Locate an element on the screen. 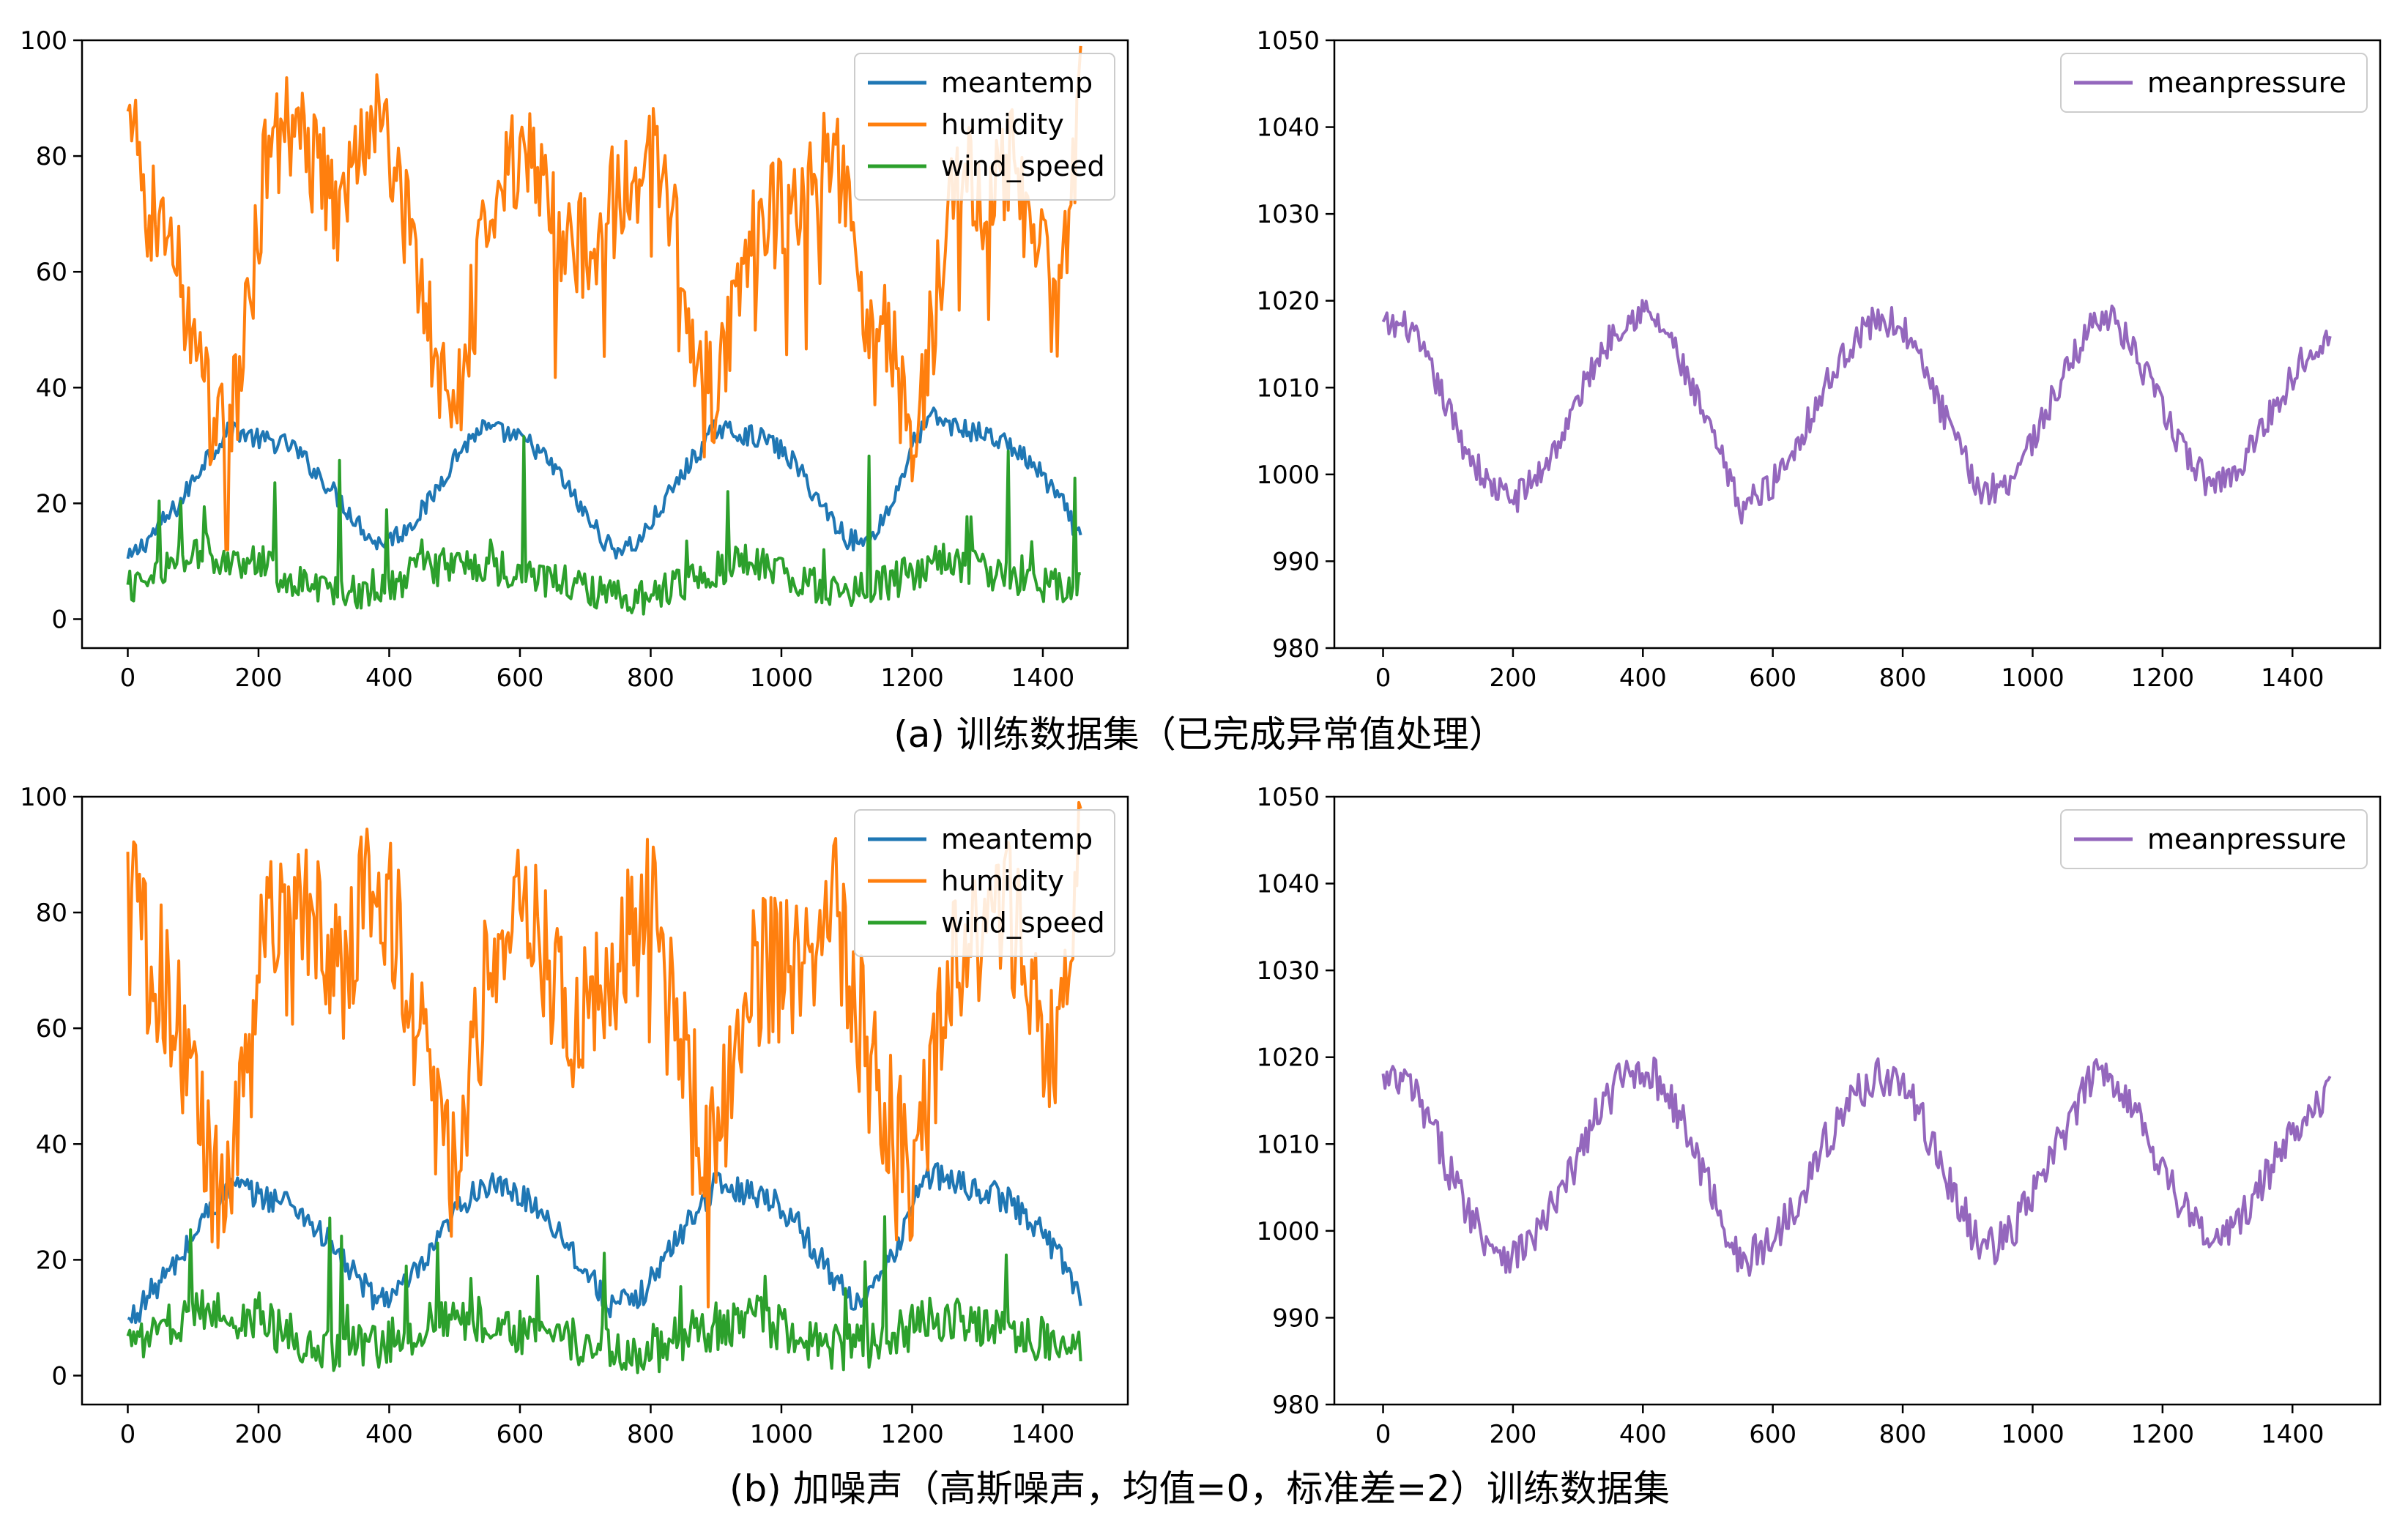  caption-b: (b) 加噪声（高斯噪声，均值=0，标准差=2）训练数据集 is located at coordinates (1200, 1489).